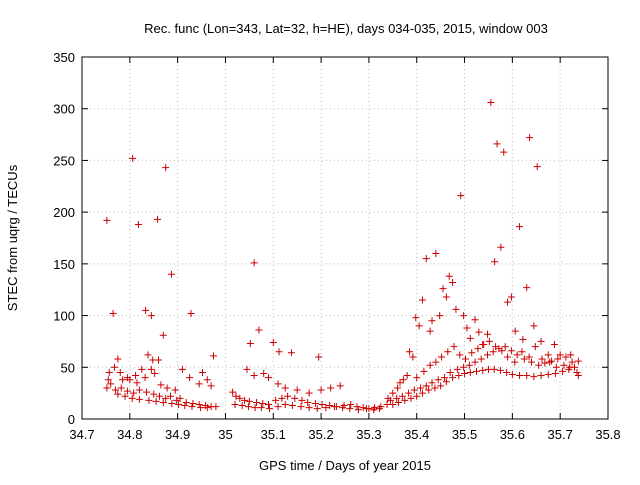 This screenshot has width=640, height=485. Describe the element at coordinates (64, 109) in the screenshot. I see `y-tick-label: 300` at that location.